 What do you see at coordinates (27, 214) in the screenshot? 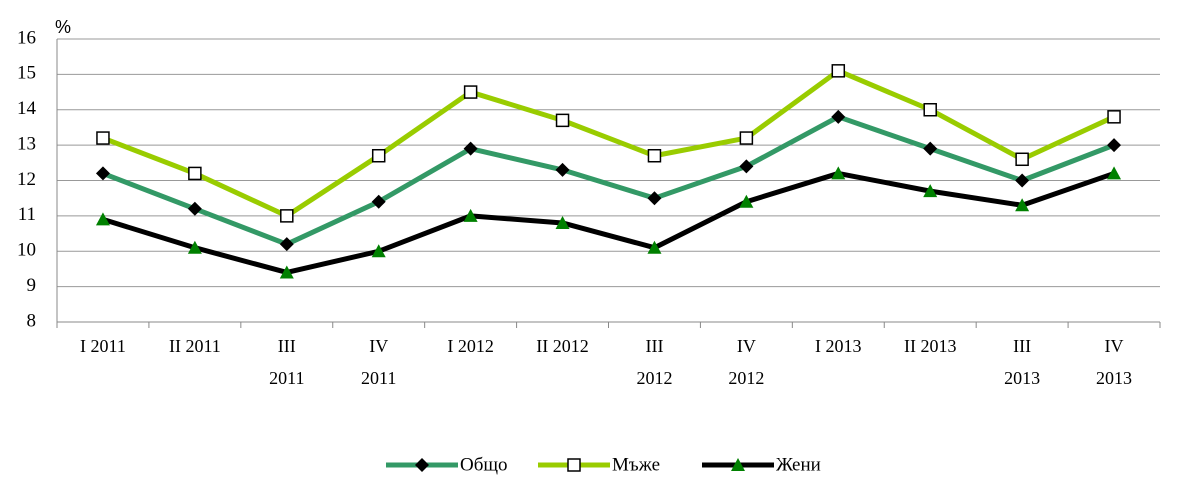
I see `y-tick-label: 11` at bounding box center [27, 214].